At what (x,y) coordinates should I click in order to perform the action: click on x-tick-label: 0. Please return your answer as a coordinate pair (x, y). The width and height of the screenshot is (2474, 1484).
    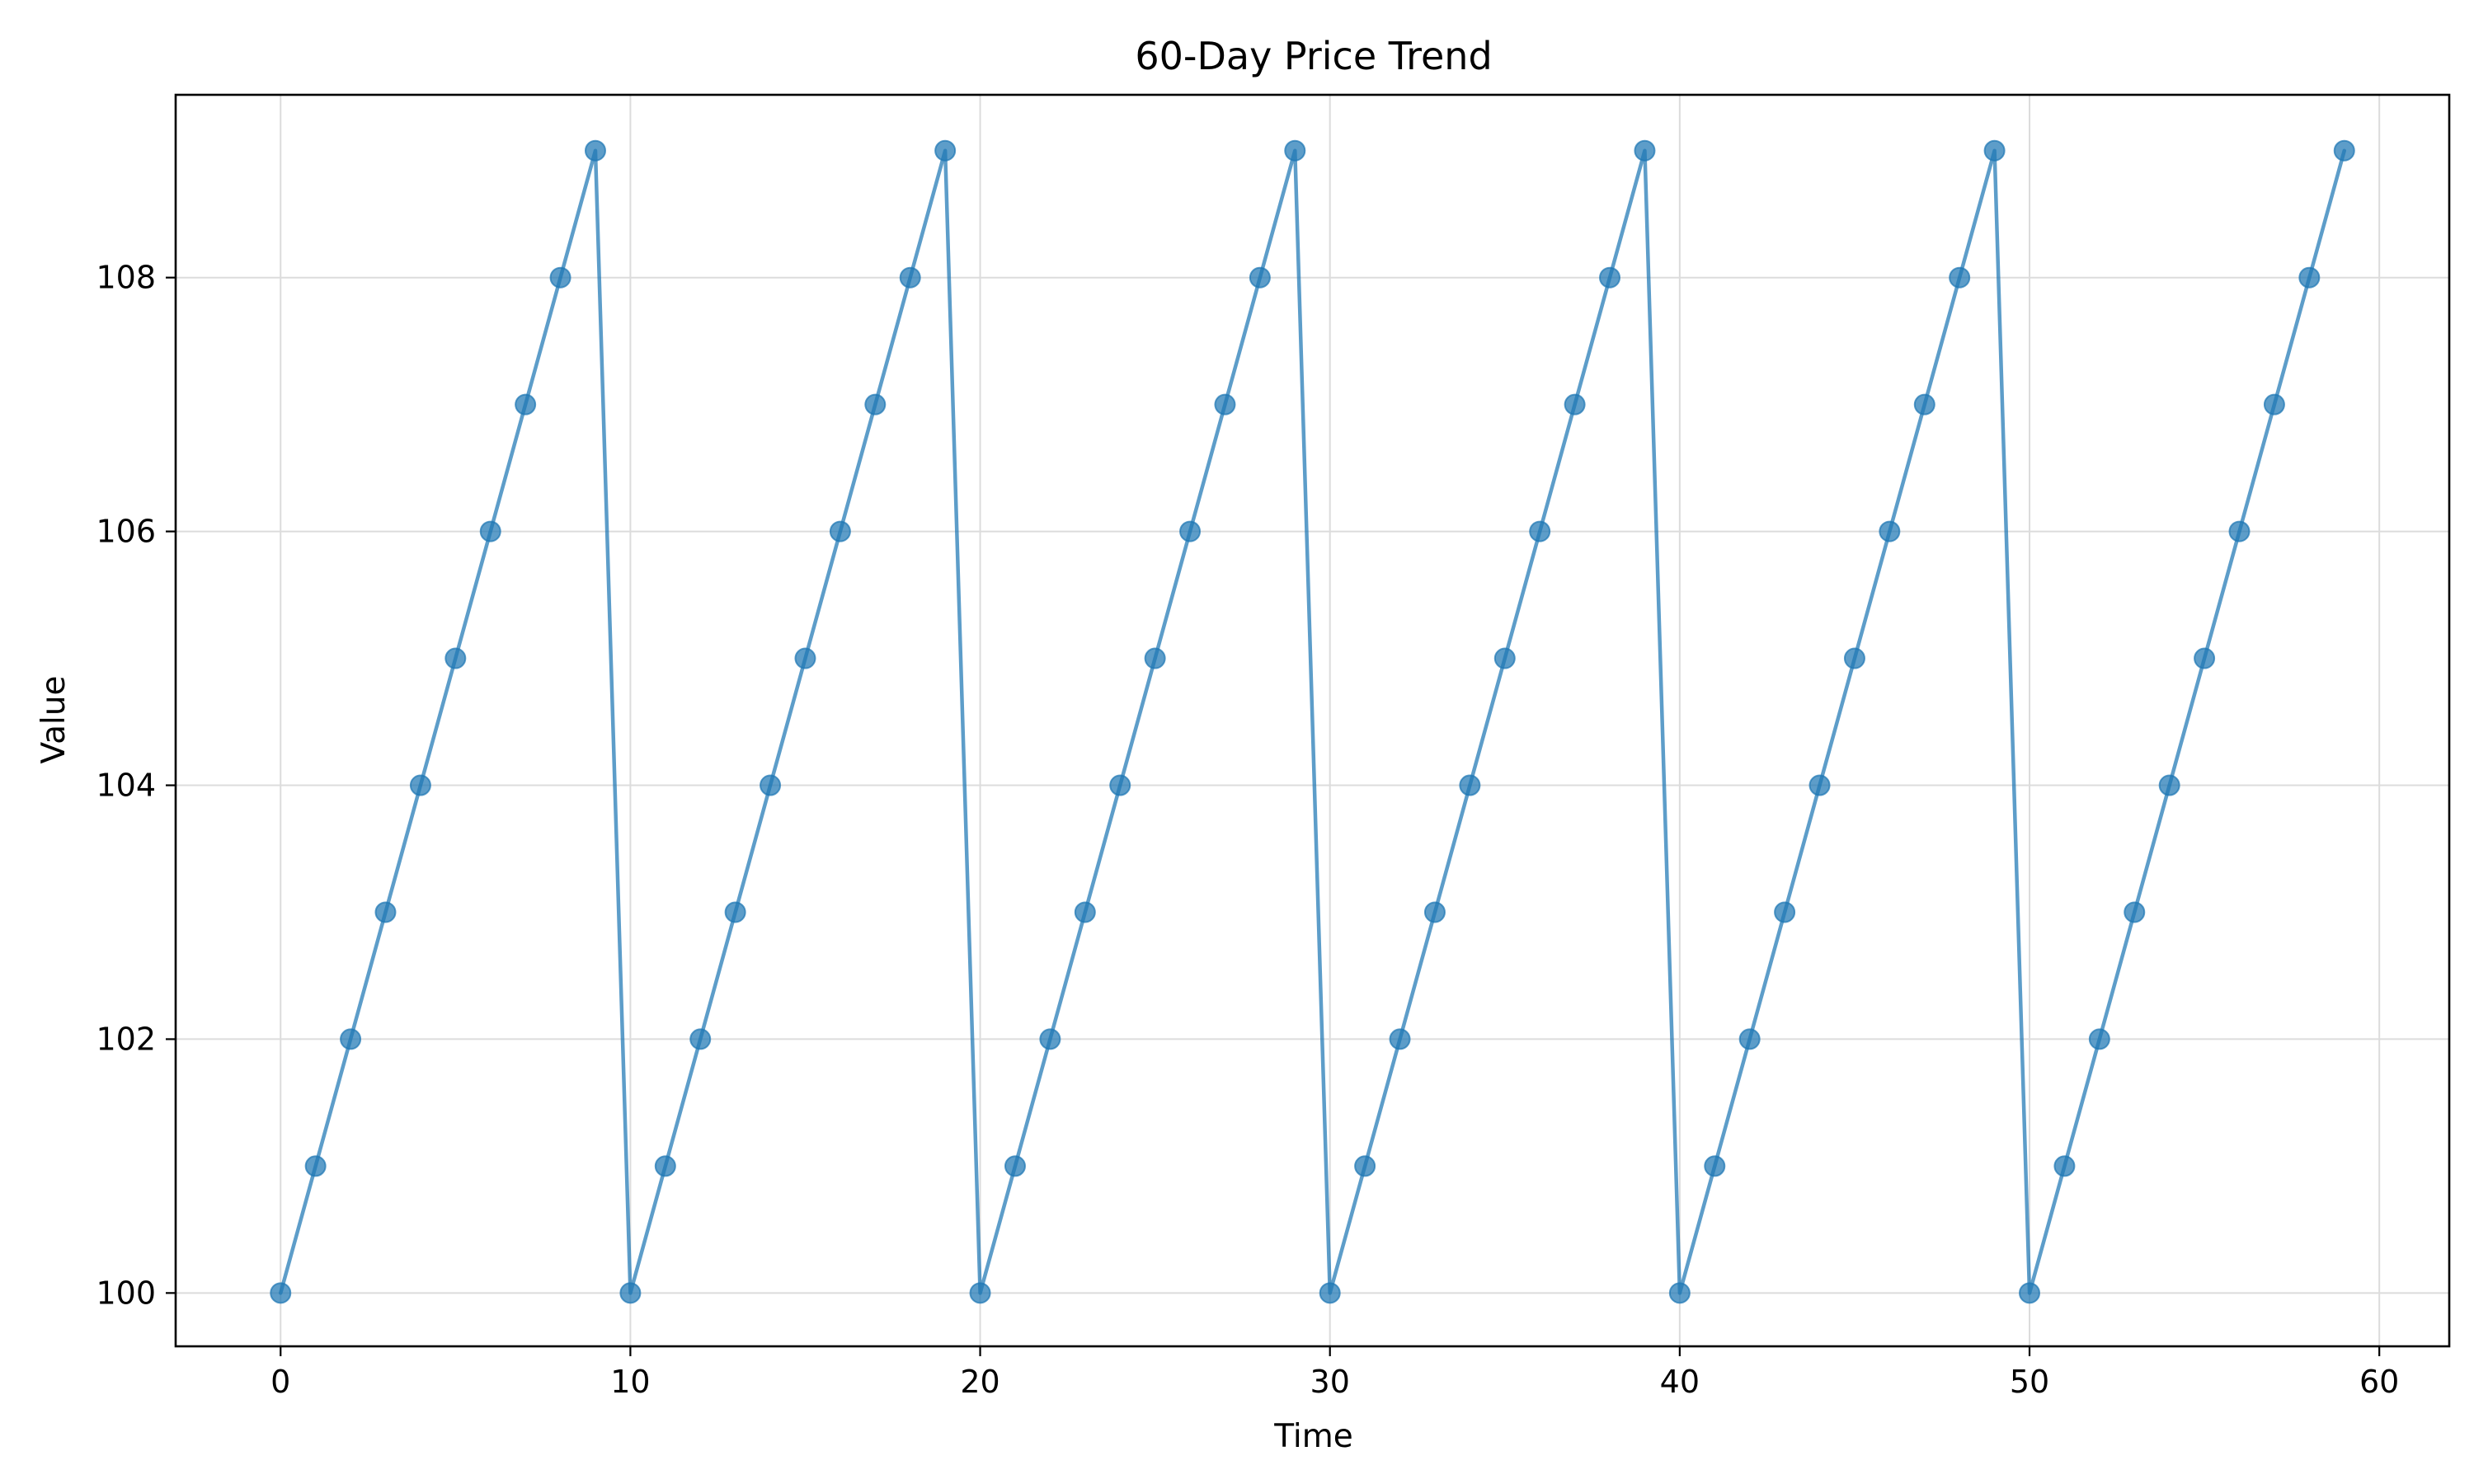
    Looking at the image, I should click on (280, 1382).